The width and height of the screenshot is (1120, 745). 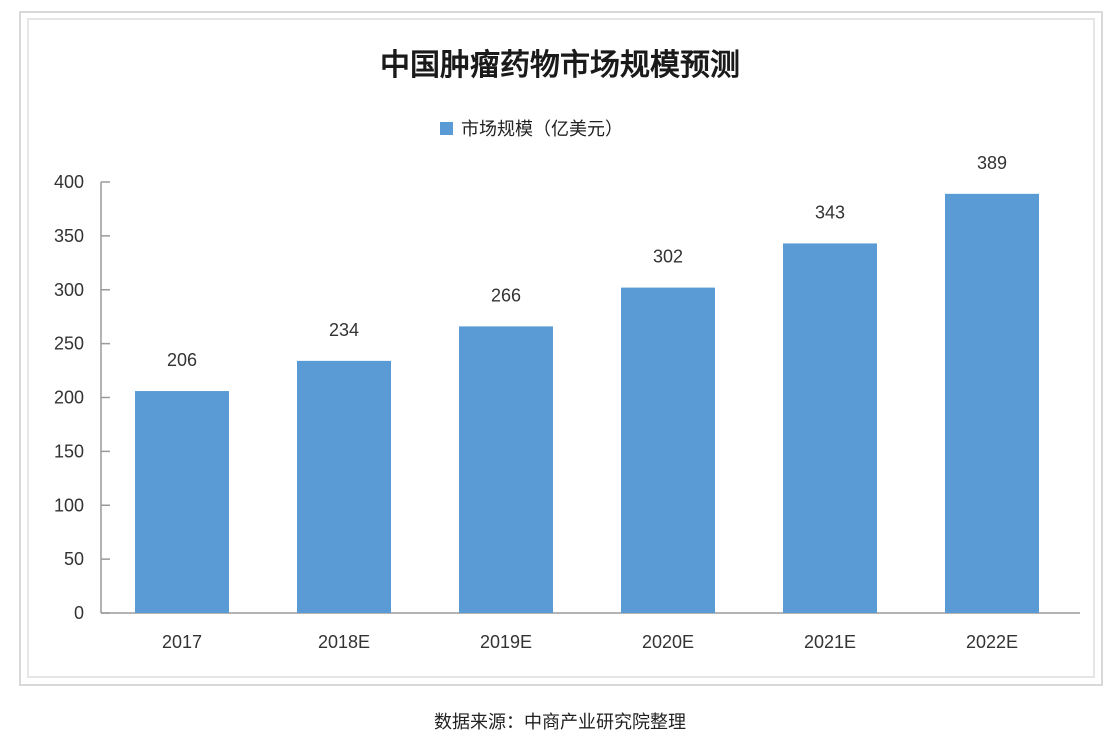 What do you see at coordinates (182, 642) in the screenshot?
I see `x-tick-label: 2017` at bounding box center [182, 642].